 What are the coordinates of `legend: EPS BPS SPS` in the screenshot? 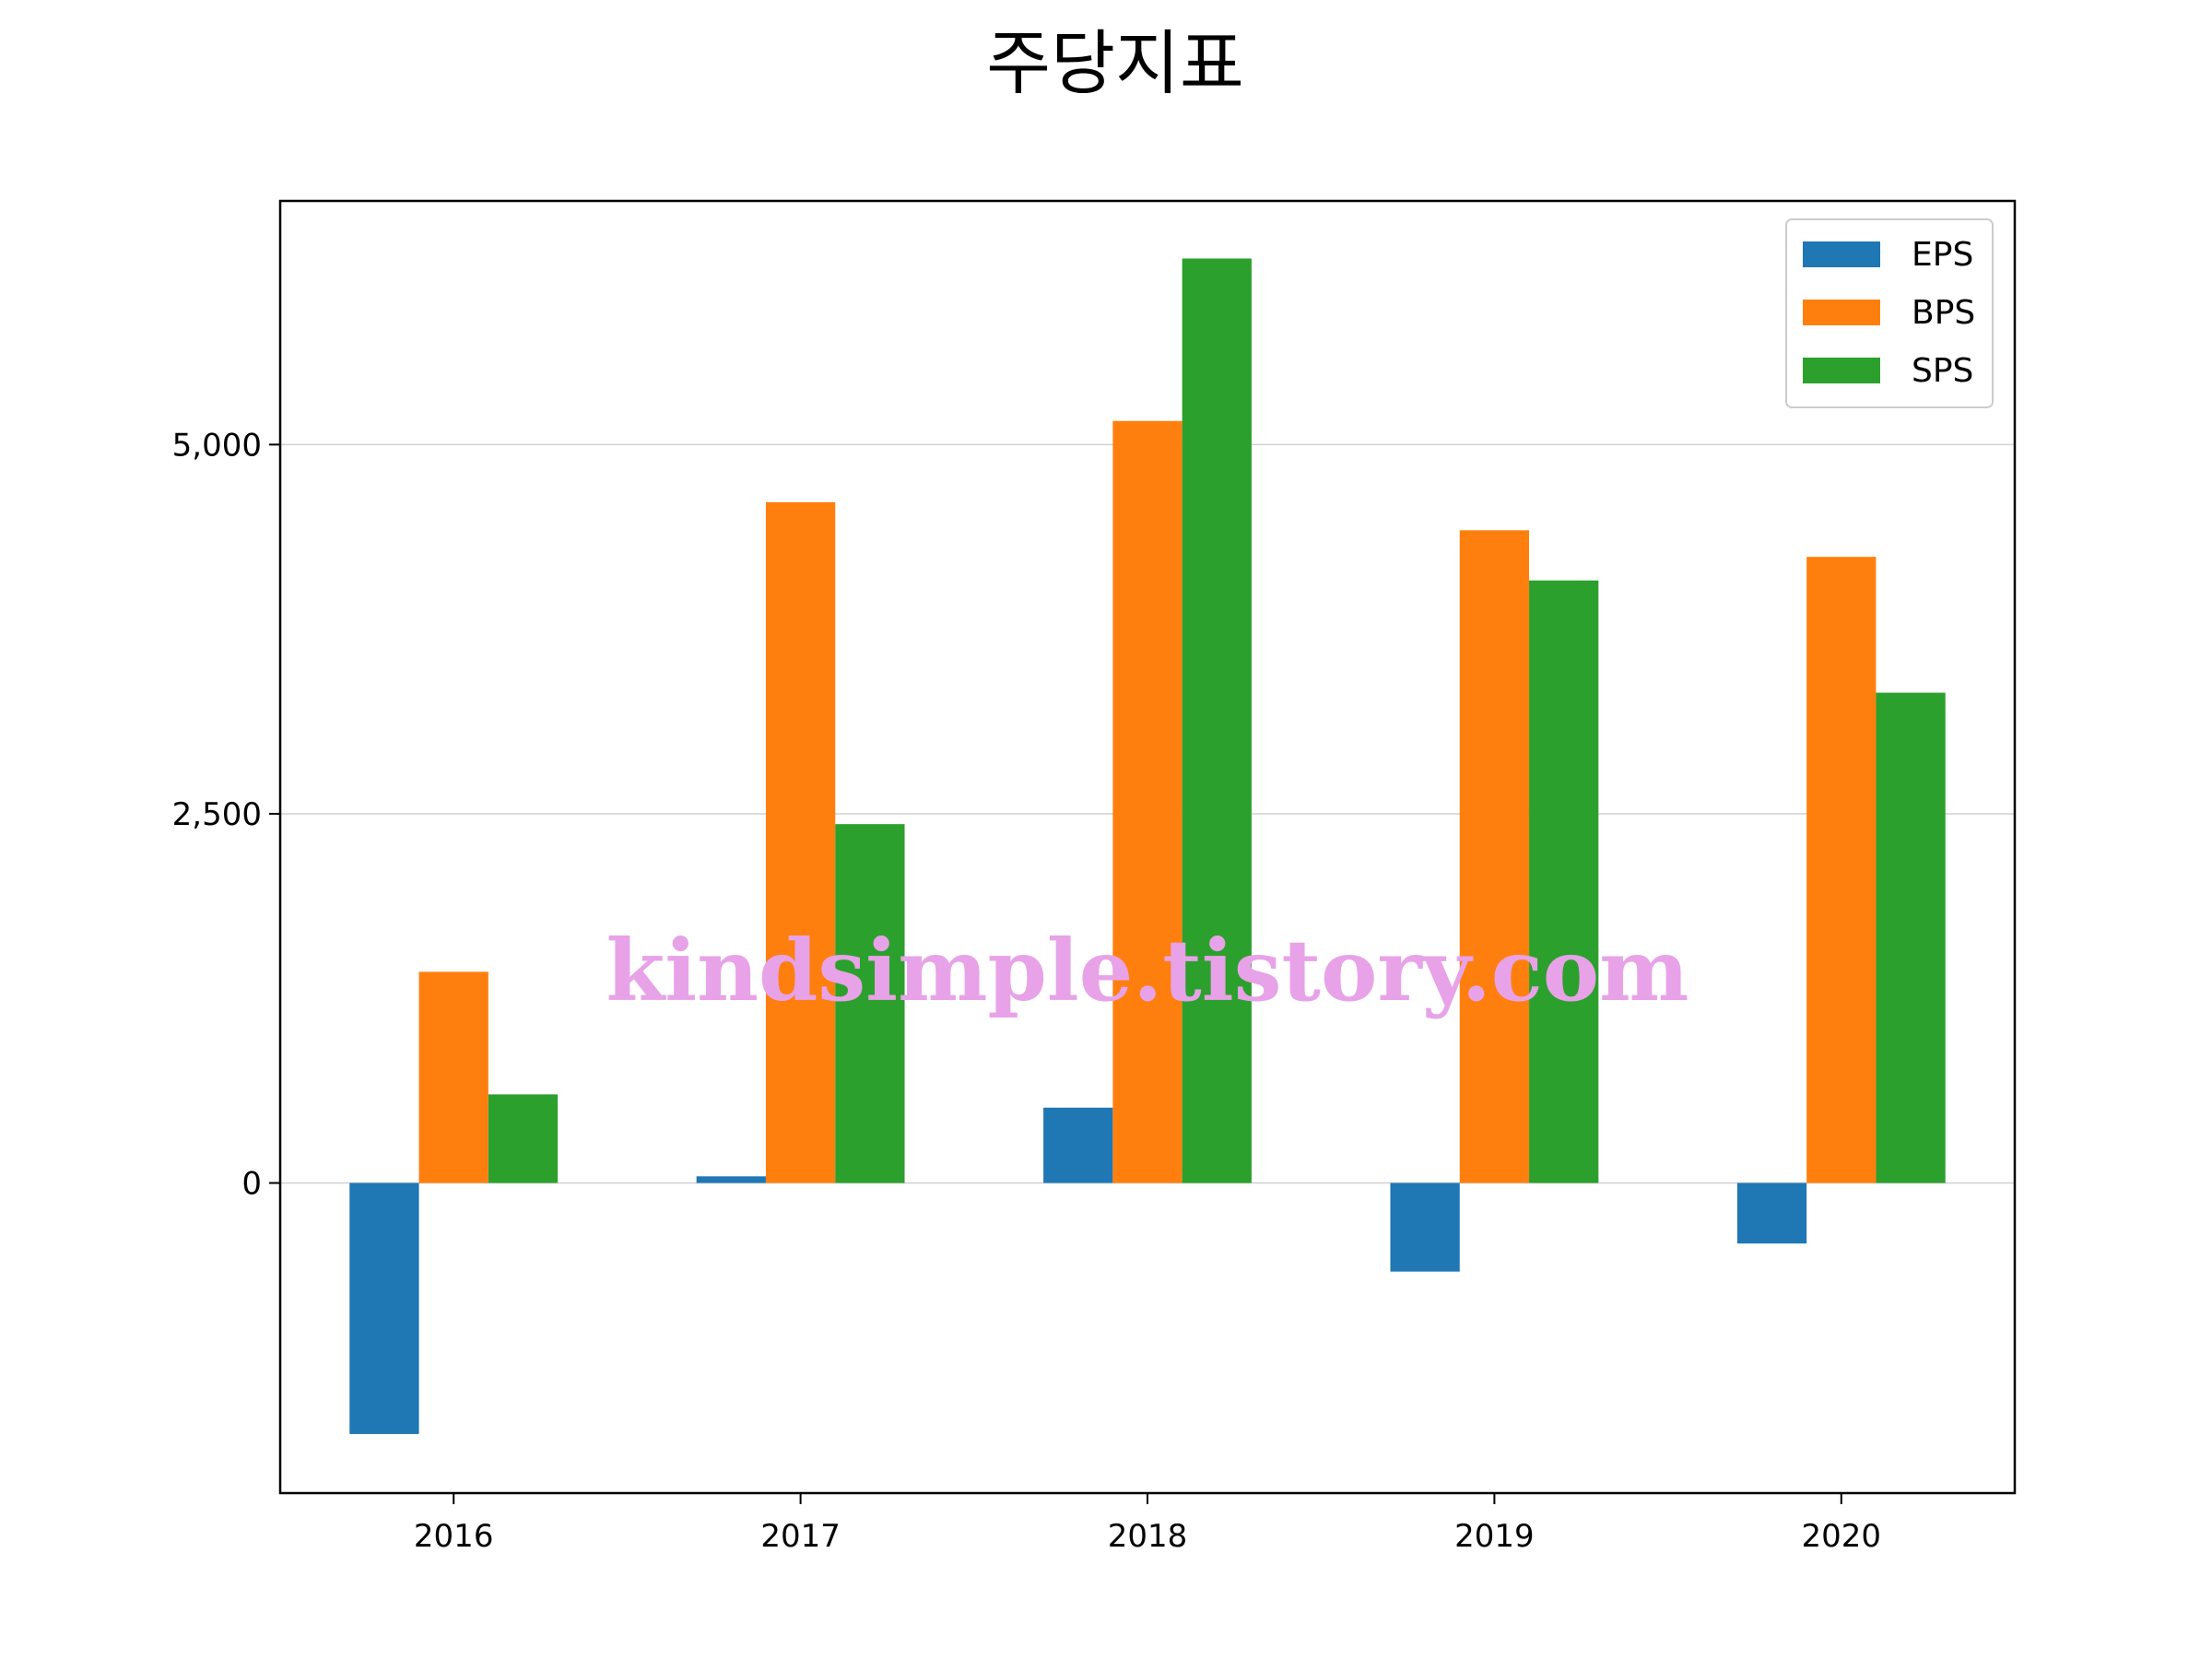 It's located at (1889, 313).